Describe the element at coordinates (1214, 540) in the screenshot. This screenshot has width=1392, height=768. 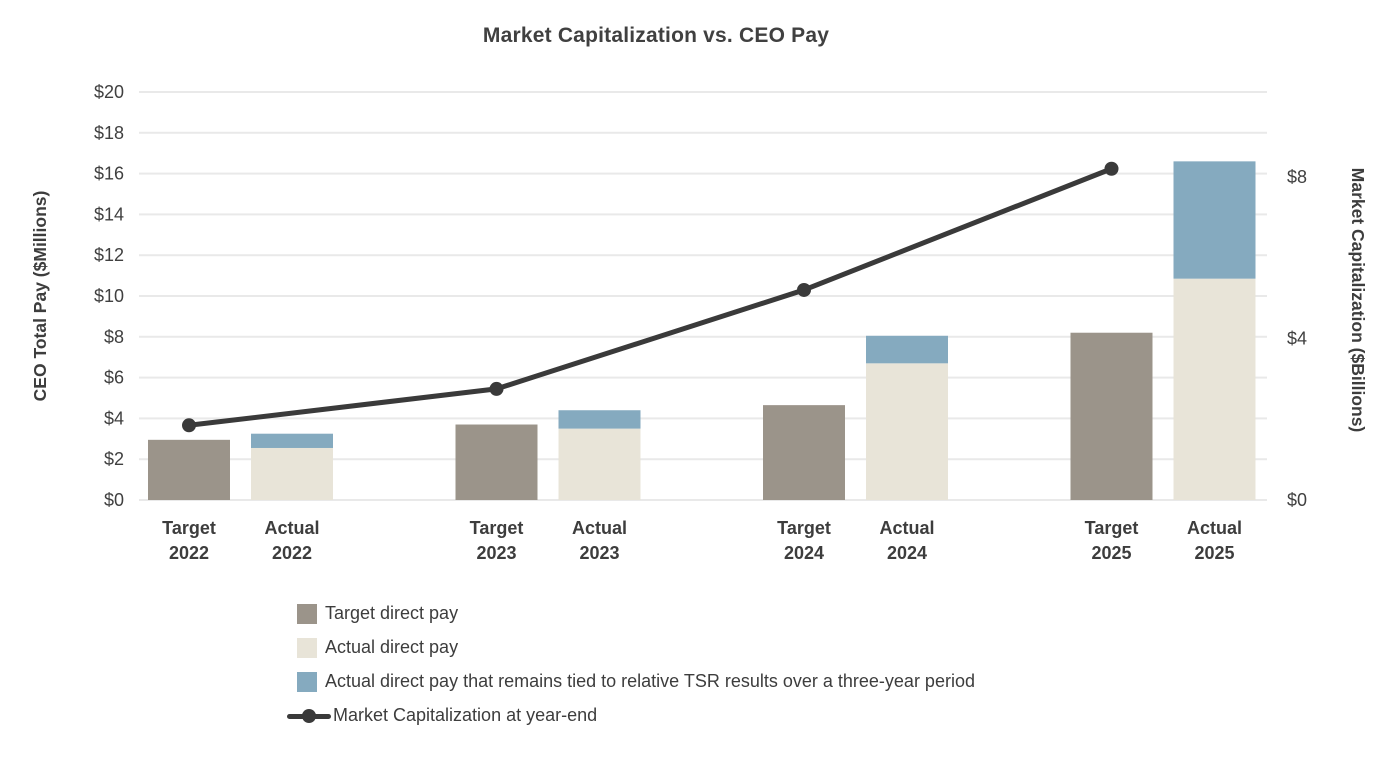
I see `x-axis-label-actual-2025: Actual 2025` at that location.